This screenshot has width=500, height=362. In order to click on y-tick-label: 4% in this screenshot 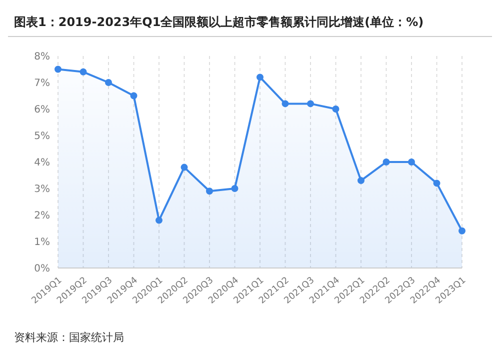, I will do `click(42, 163)`.